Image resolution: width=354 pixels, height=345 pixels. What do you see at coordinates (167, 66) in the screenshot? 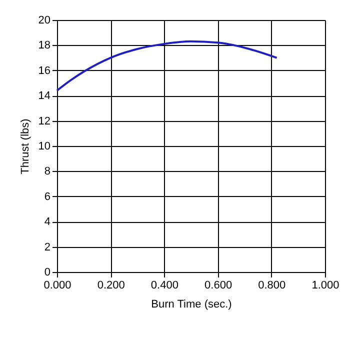
I see `line-series` at bounding box center [167, 66].